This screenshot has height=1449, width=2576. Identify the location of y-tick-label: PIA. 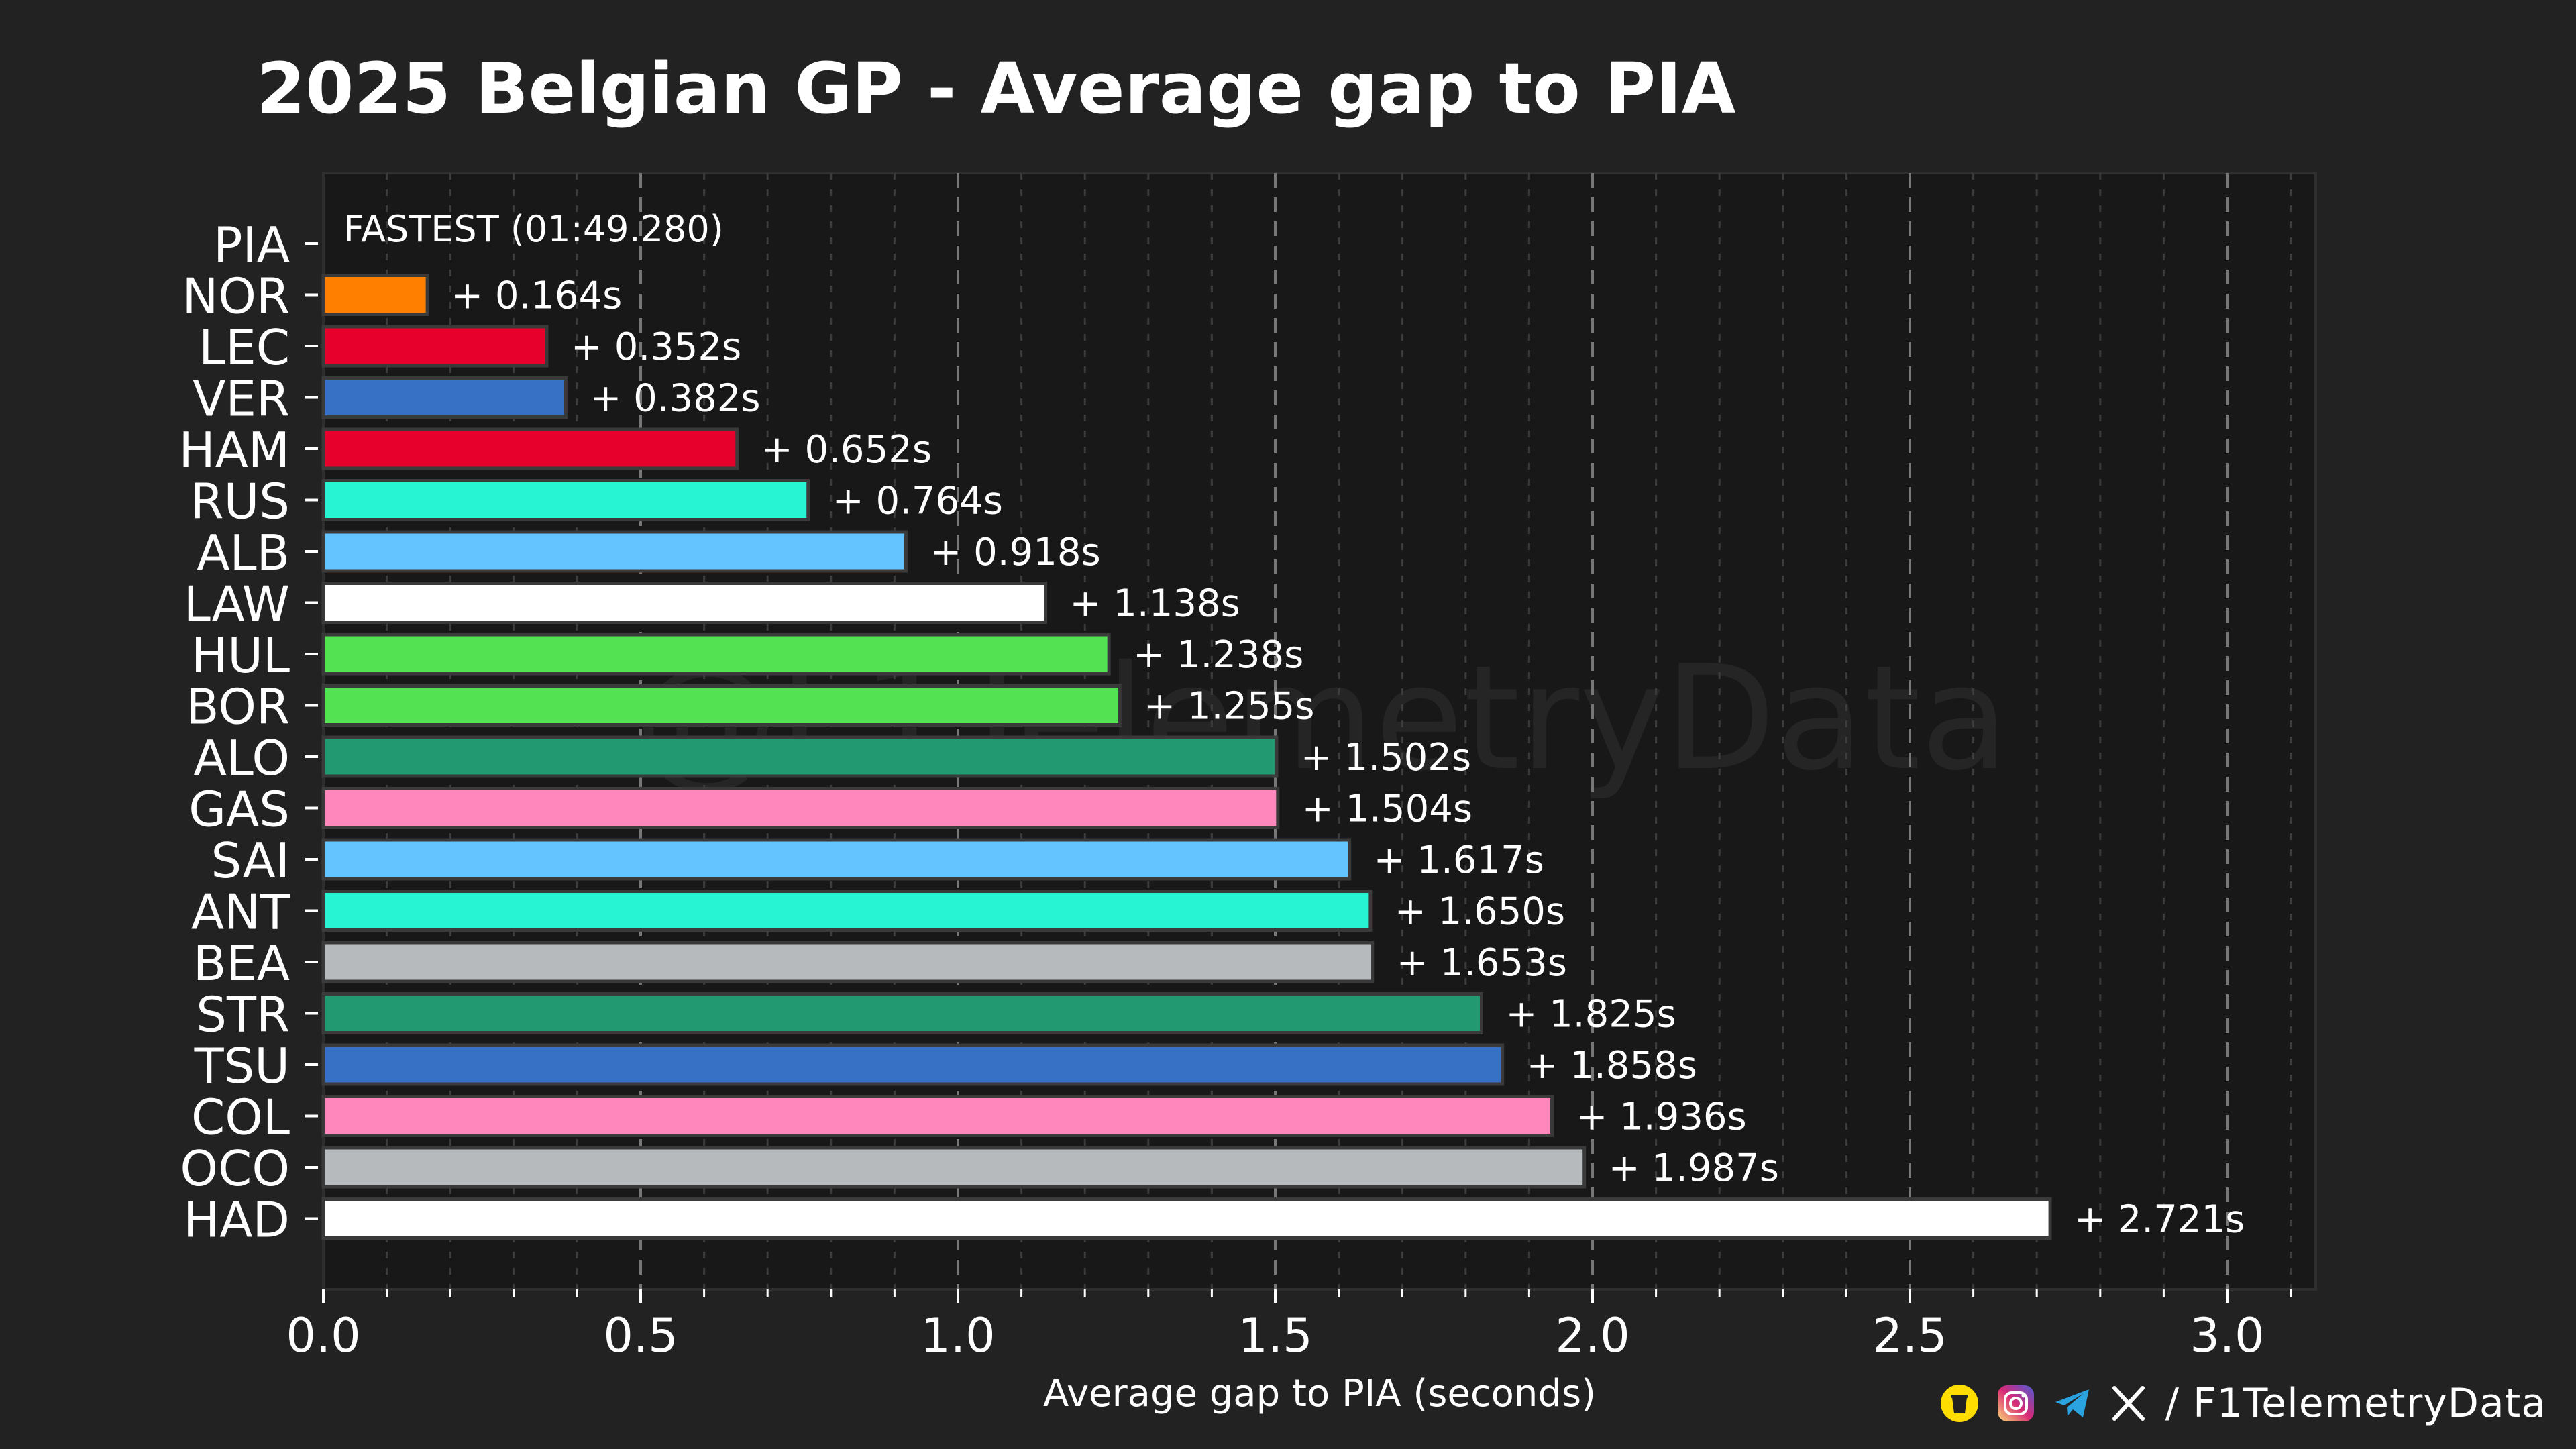
(251, 245).